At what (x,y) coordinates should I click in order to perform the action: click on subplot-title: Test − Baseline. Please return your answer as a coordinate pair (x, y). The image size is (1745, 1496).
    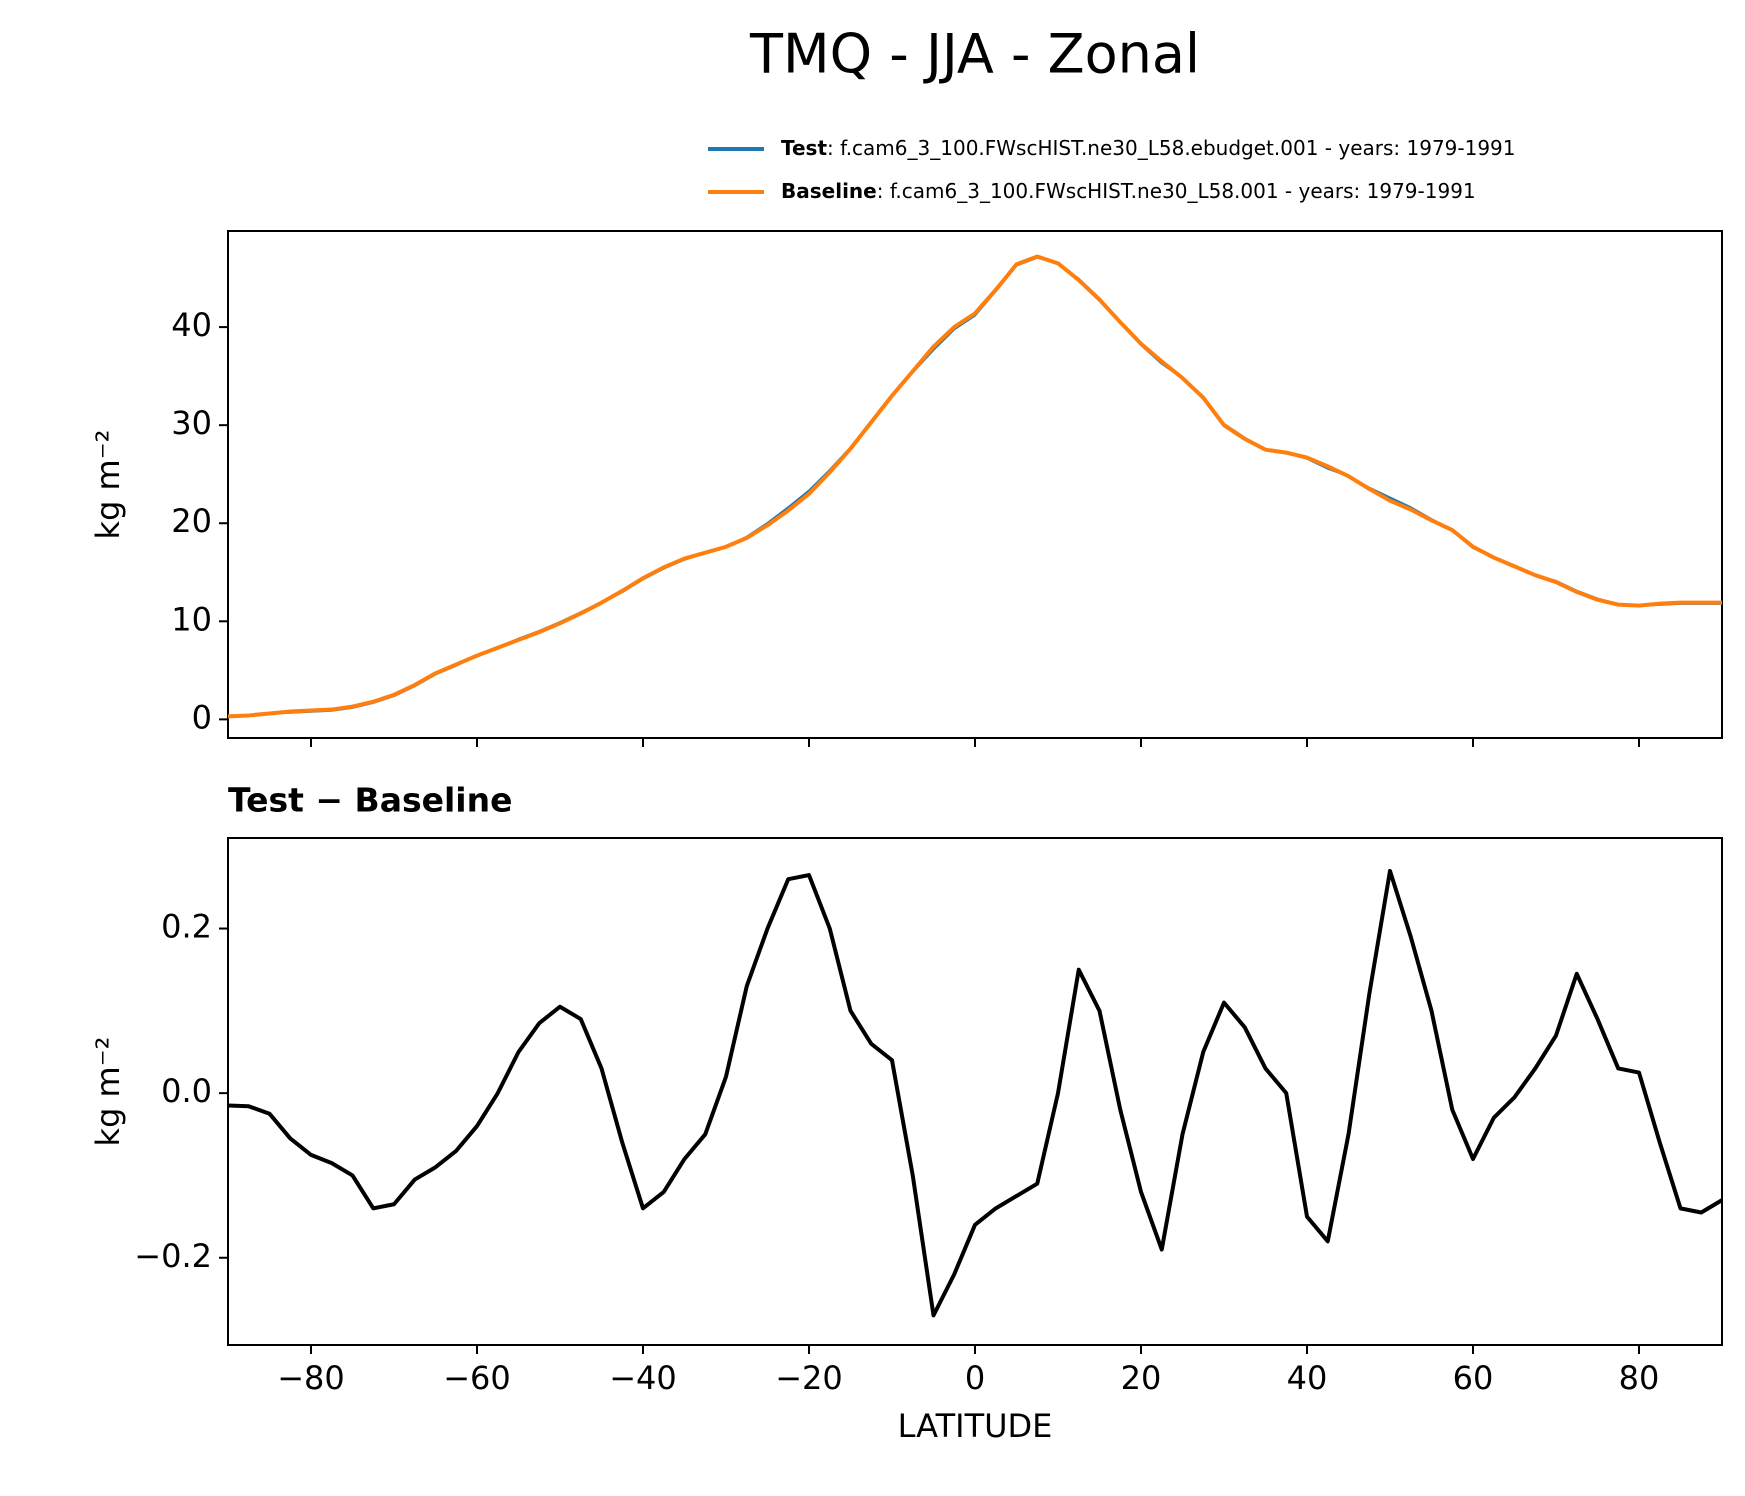
    Looking at the image, I should click on (370, 800).